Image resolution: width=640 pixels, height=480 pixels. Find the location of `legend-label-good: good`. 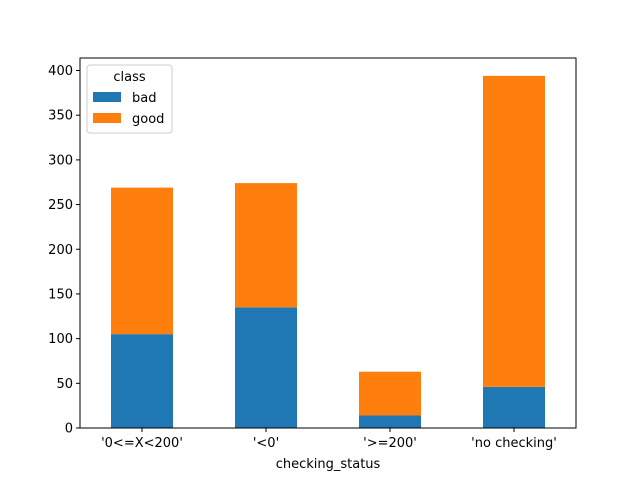

legend-label-good: good is located at coordinates (148, 119).